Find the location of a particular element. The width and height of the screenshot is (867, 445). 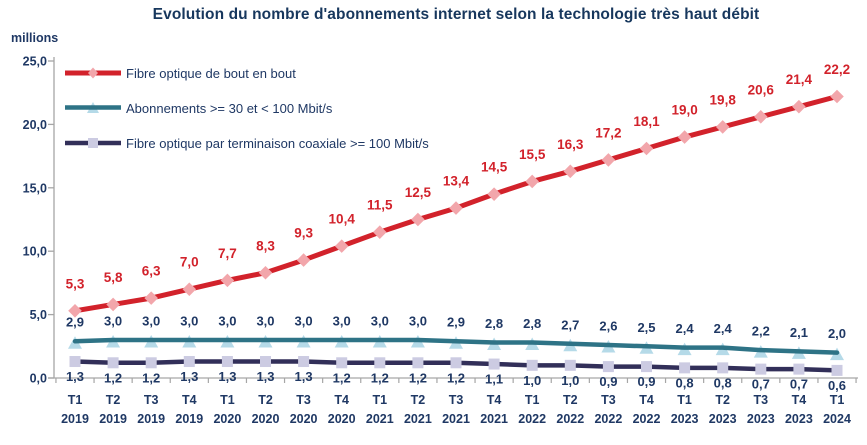

legend-label: Fibre optique de bout en bout is located at coordinates (211, 73).